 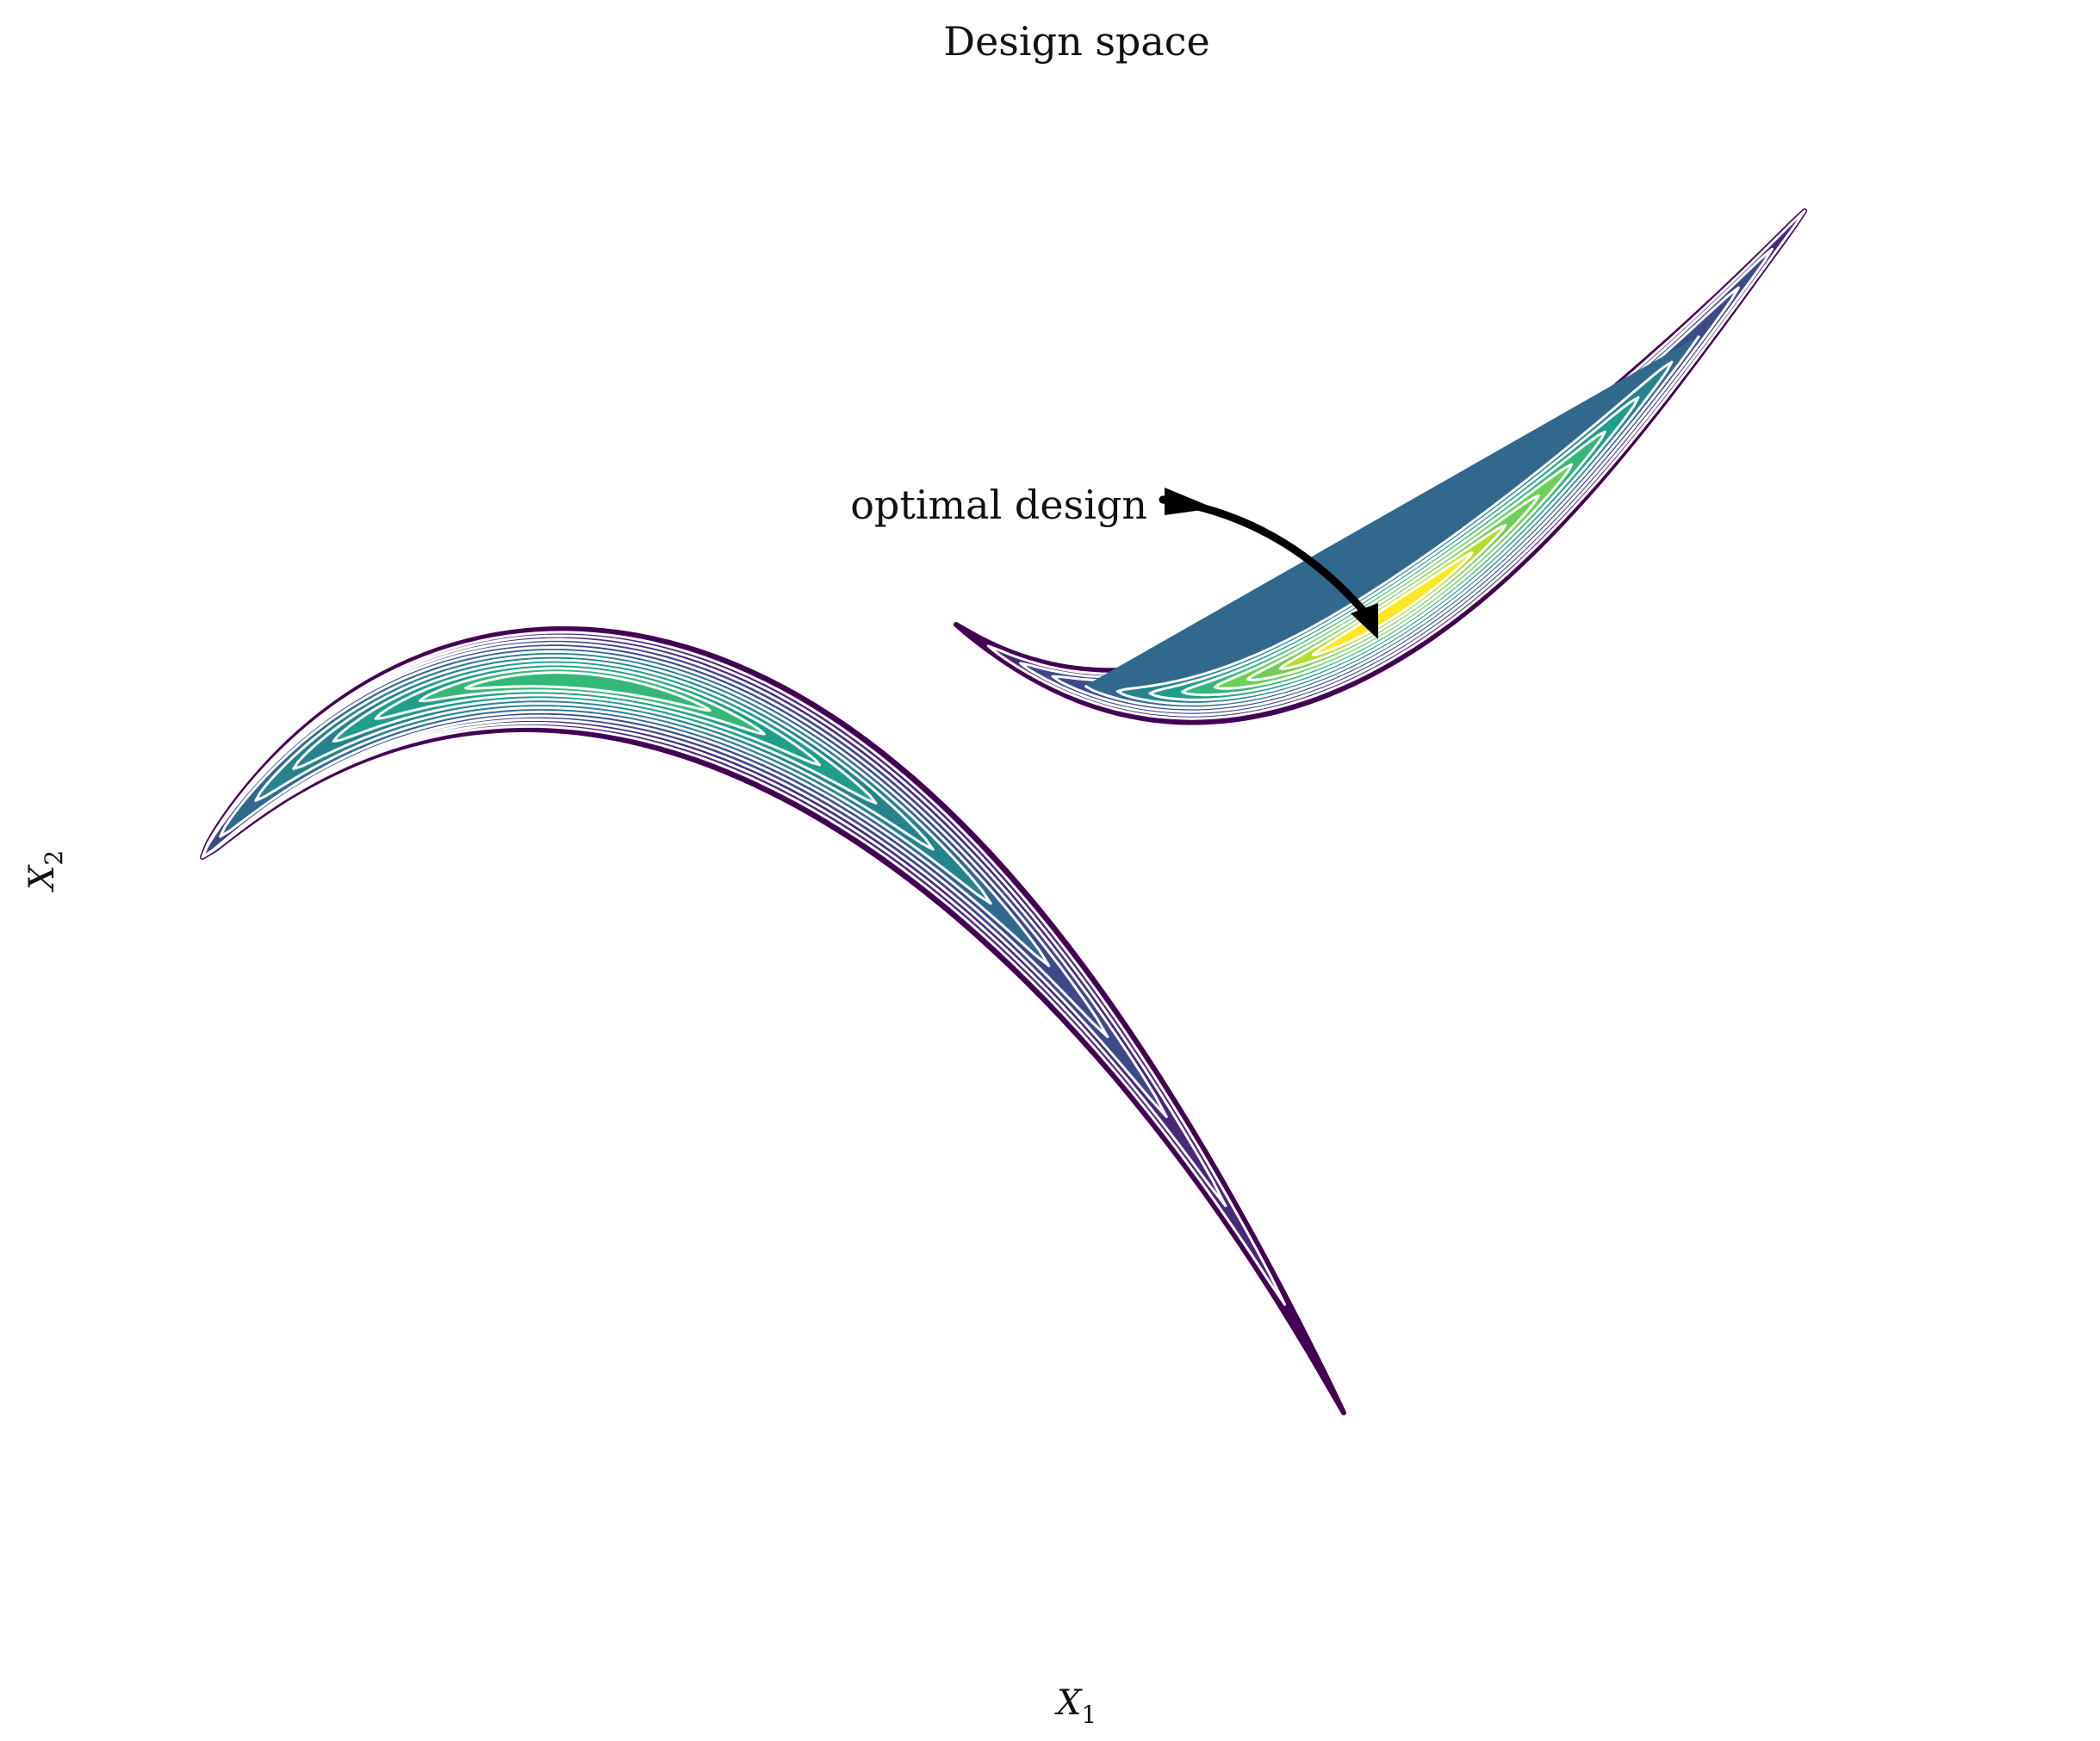 What do you see at coordinates (1068, 1703) in the screenshot?
I see `x-axis-label-main: X` at bounding box center [1068, 1703].